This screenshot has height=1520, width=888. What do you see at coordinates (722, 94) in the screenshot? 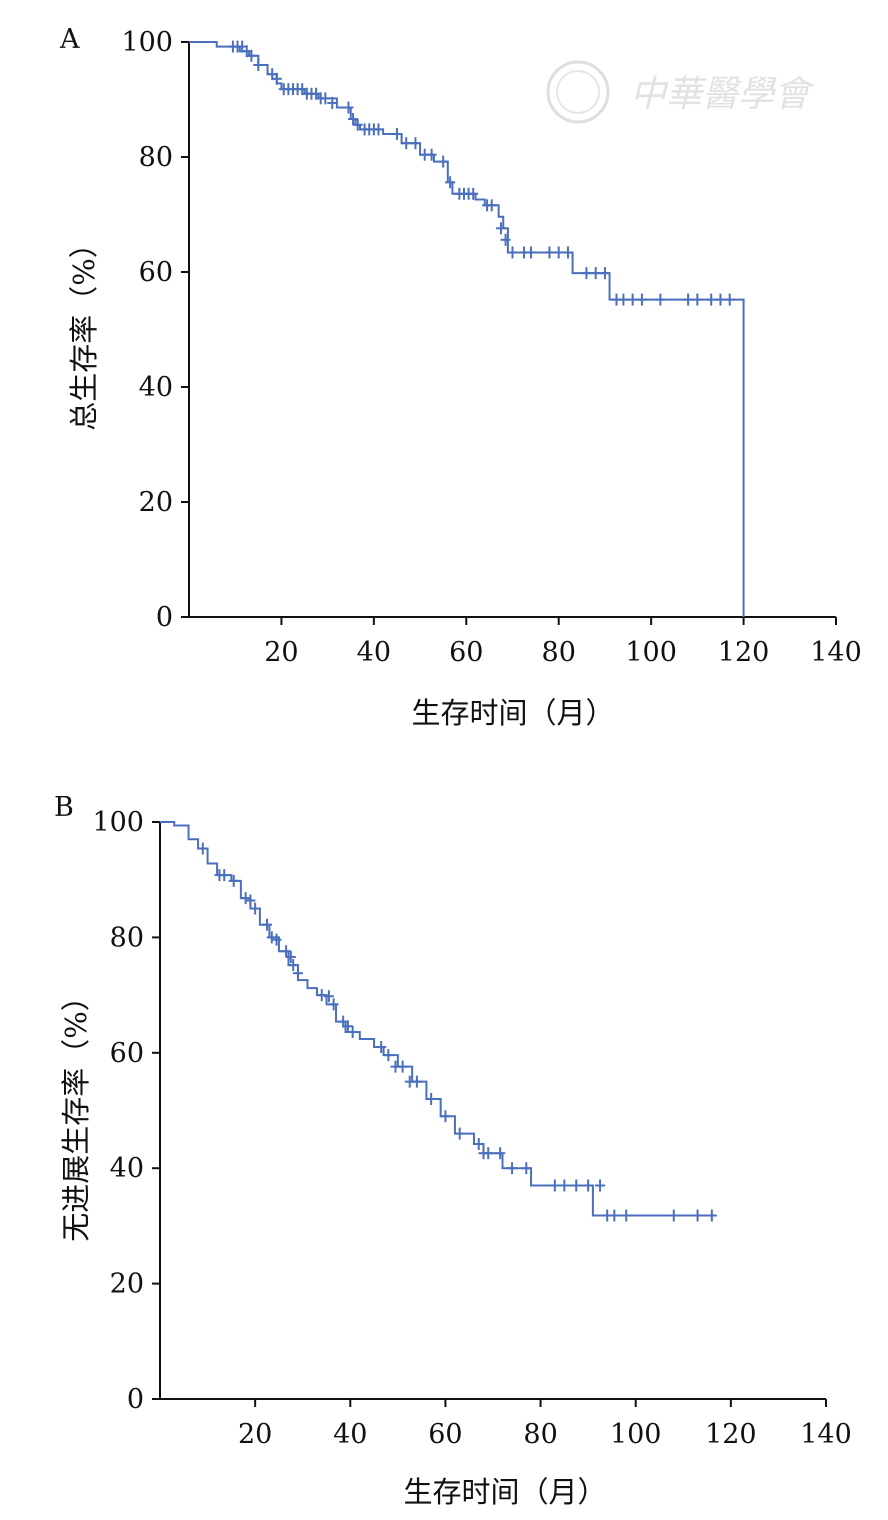
I see `watermark-text: 中華醫學會` at bounding box center [722, 94].